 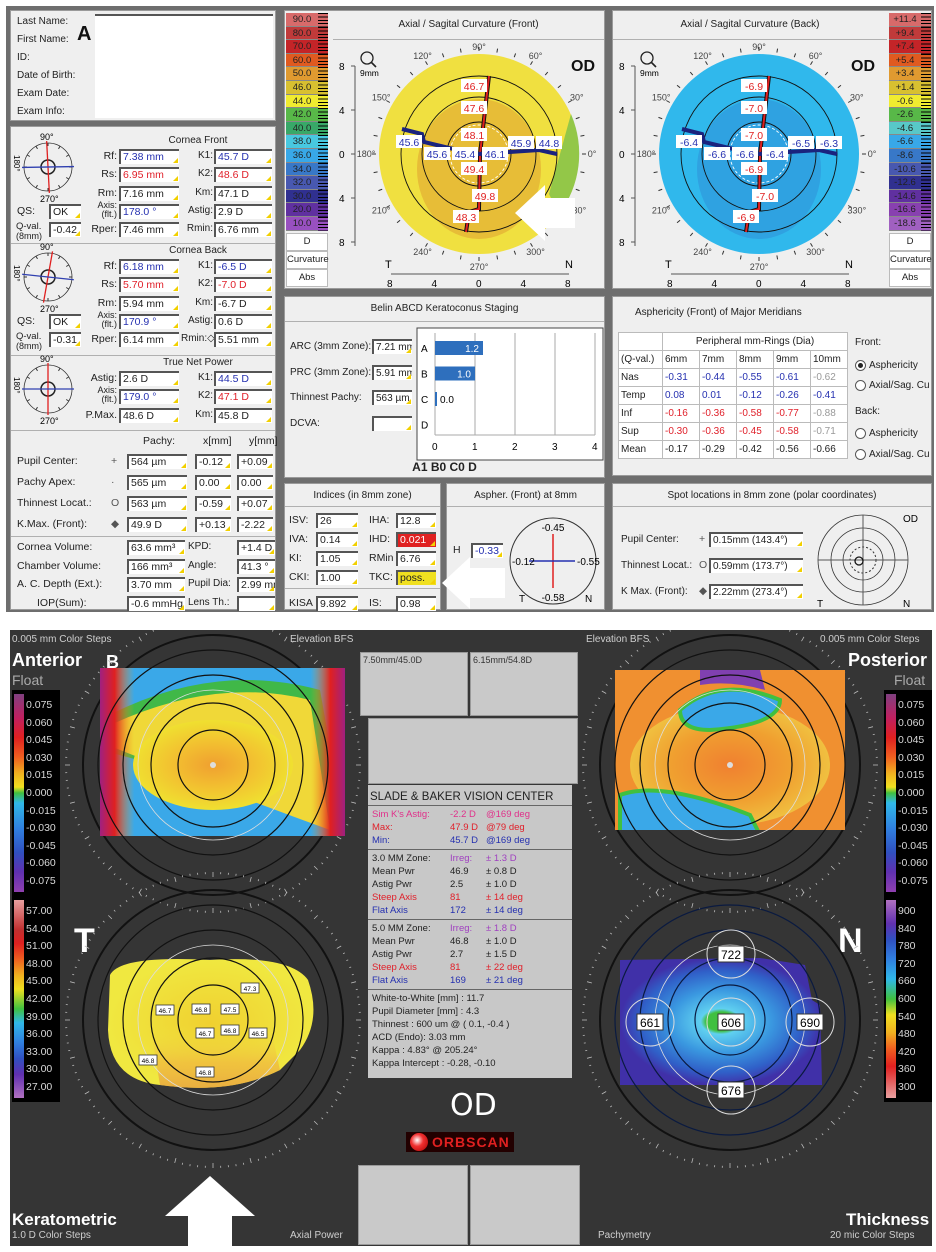 I want to click on field-value: 179.0 °, so click(x=149, y=397).